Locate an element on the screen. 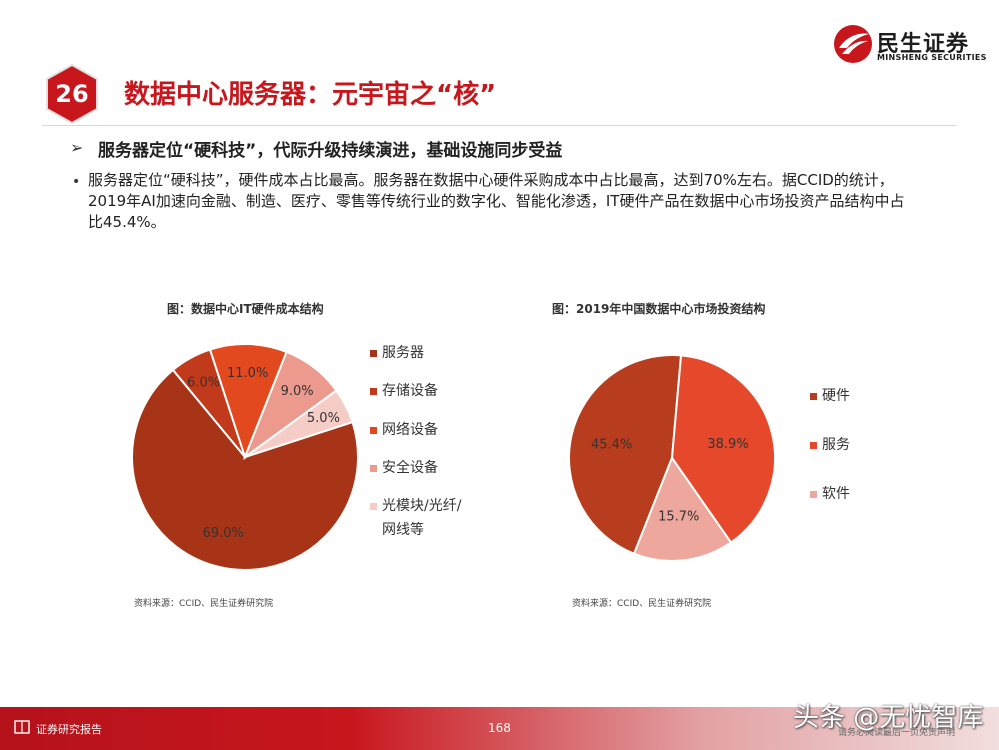 This screenshot has height=750, width=999. chart1-slice-label-1: 6.0% is located at coordinates (203, 383).